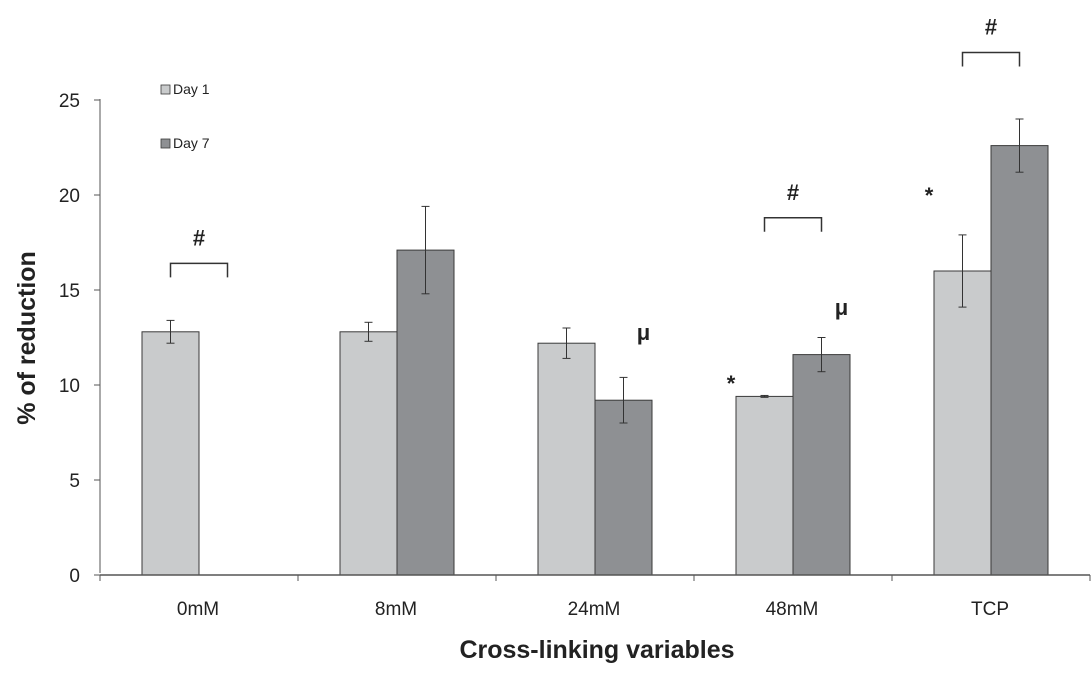 The image size is (1091, 673). What do you see at coordinates (793, 192) in the screenshot?
I see `significance-mark-48mm: #` at bounding box center [793, 192].